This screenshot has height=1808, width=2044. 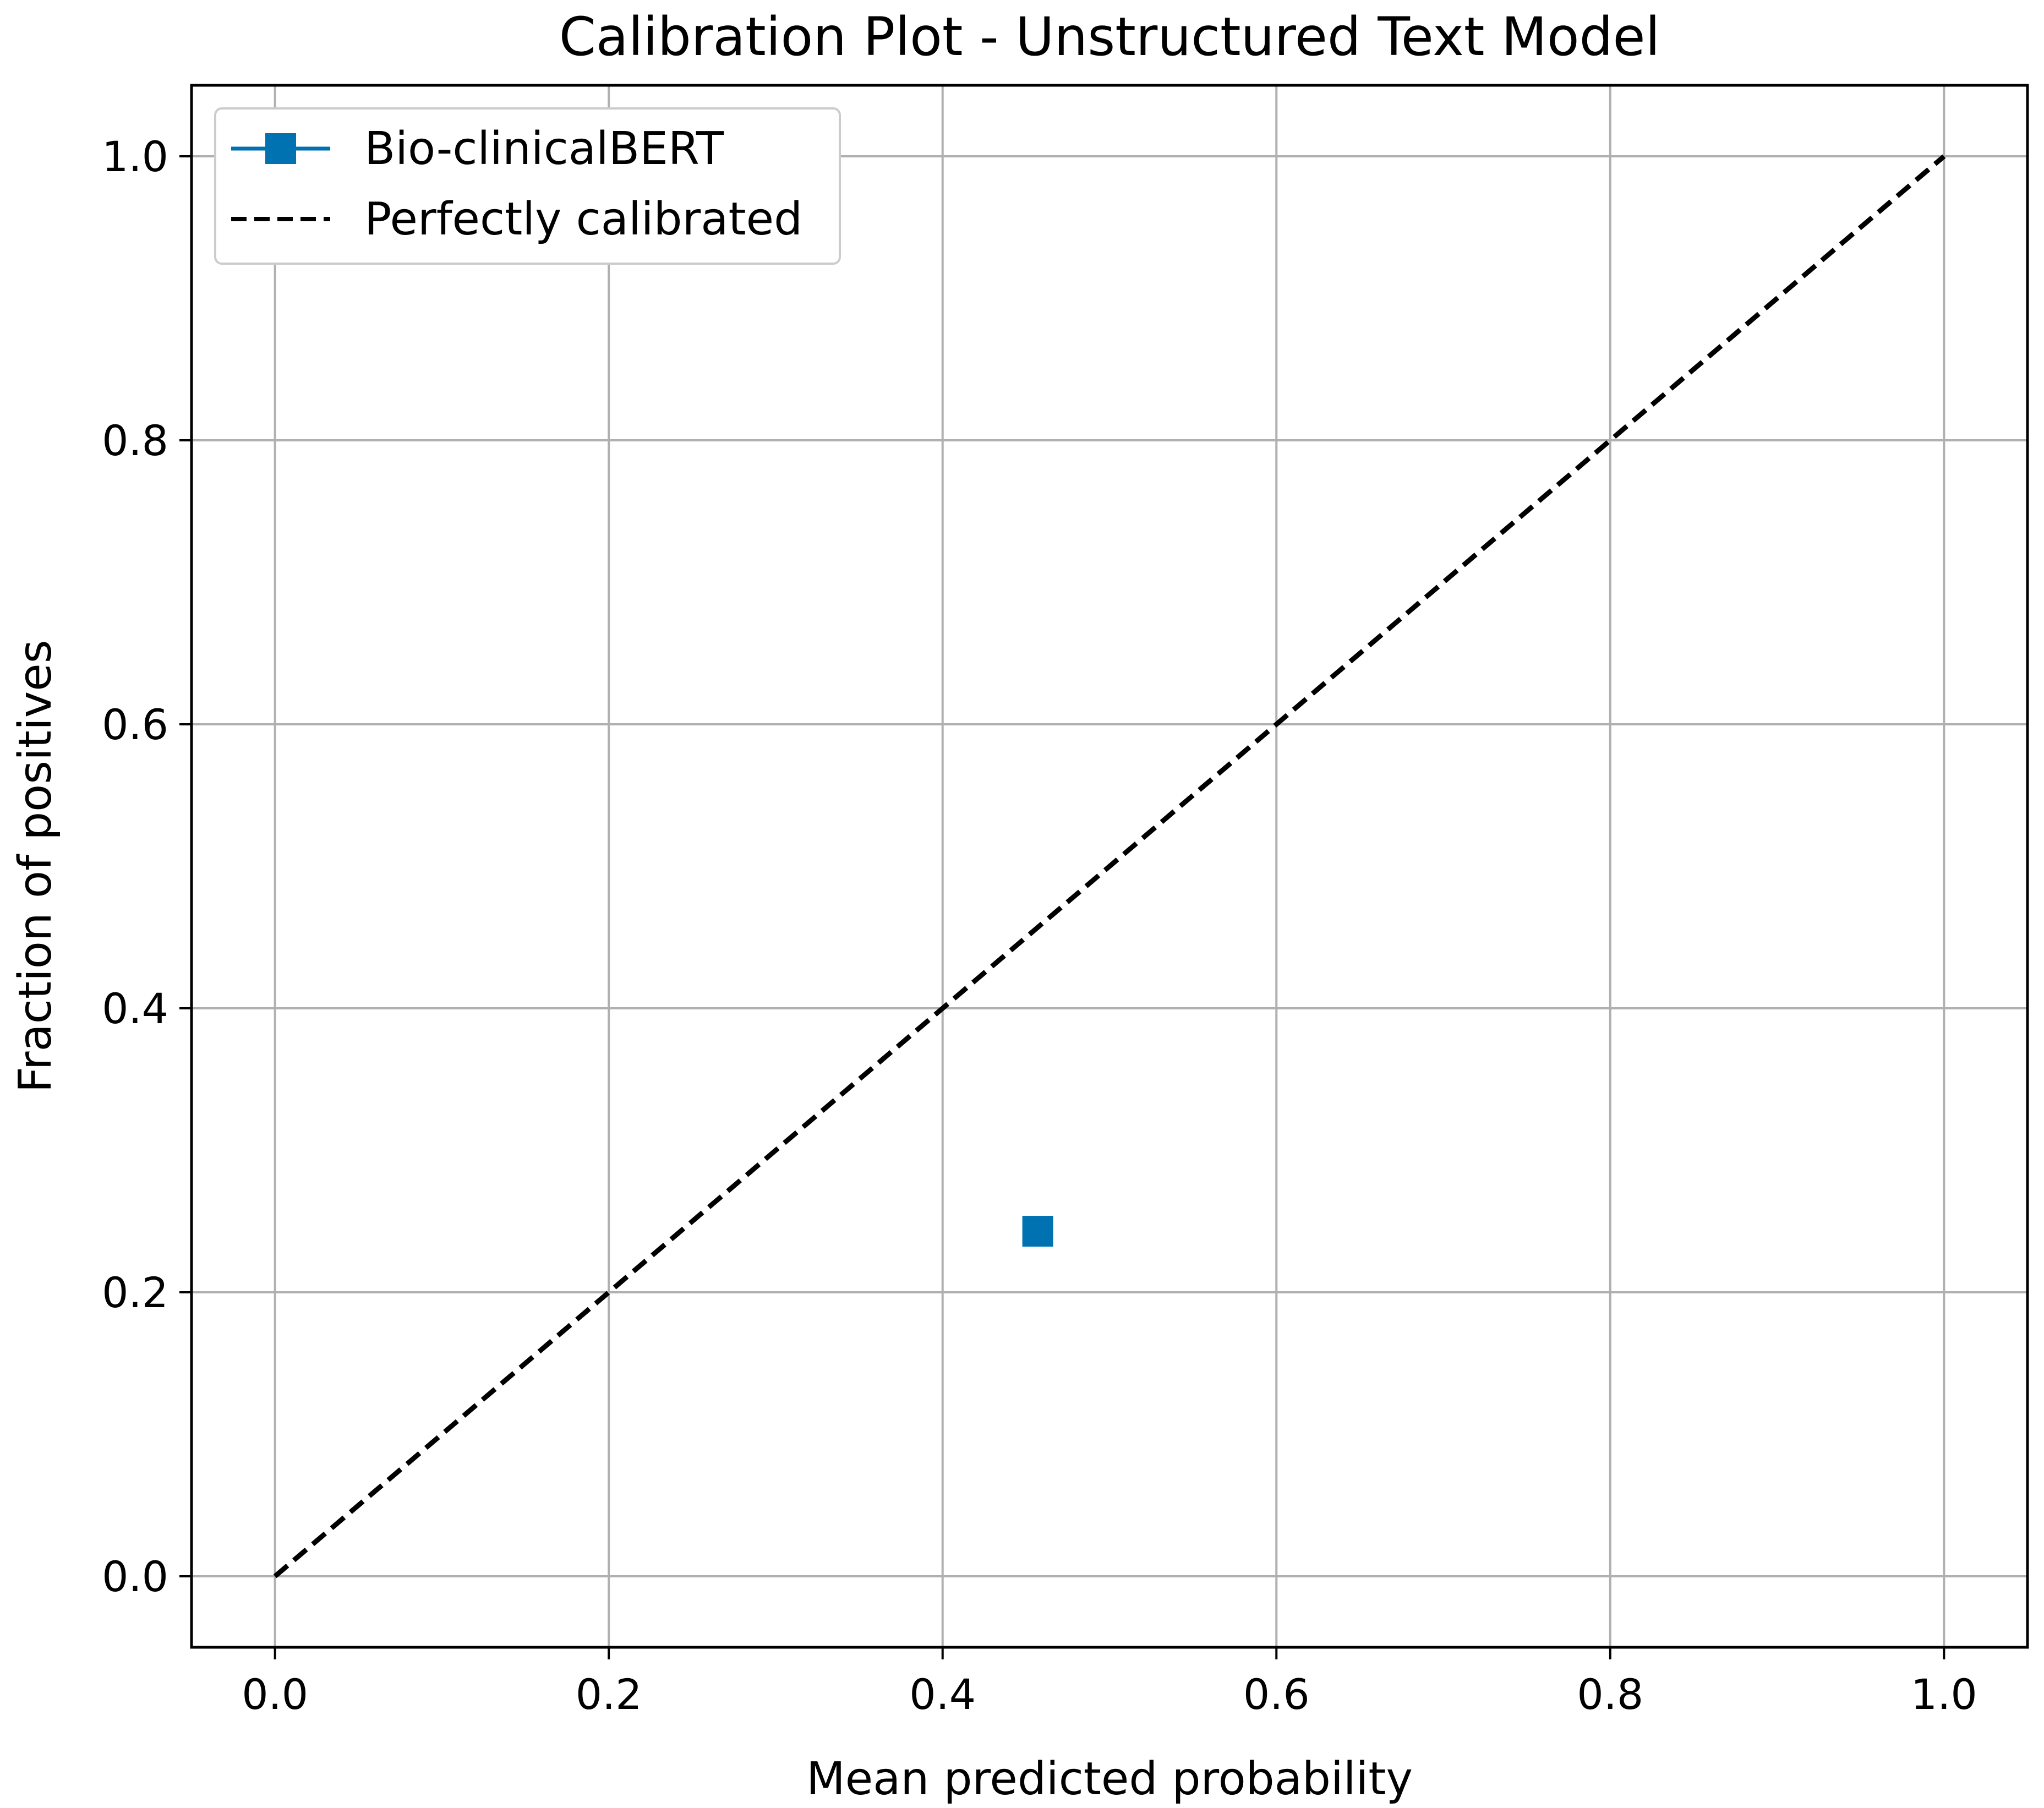 What do you see at coordinates (544, 149) in the screenshot?
I see `legend-label-bio-clinicalbert: Bio-clinicalBERT` at bounding box center [544, 149].